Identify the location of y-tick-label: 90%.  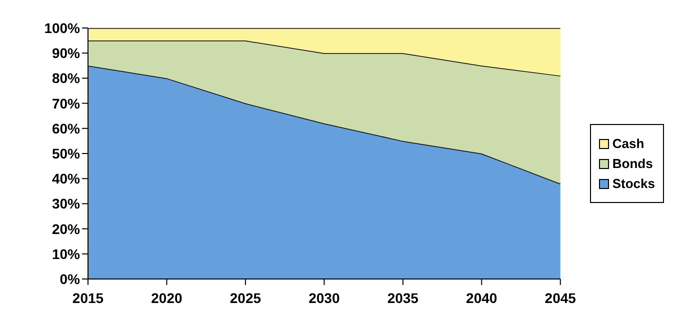
(66, 53).